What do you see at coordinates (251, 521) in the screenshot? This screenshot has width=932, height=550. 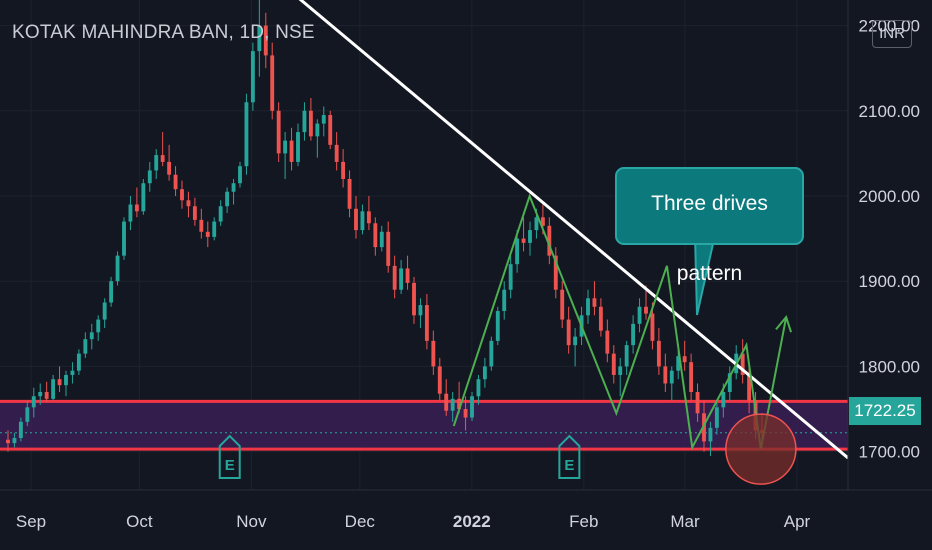 I see `time-tick-label: Nov` at bounding box center [251, 521].